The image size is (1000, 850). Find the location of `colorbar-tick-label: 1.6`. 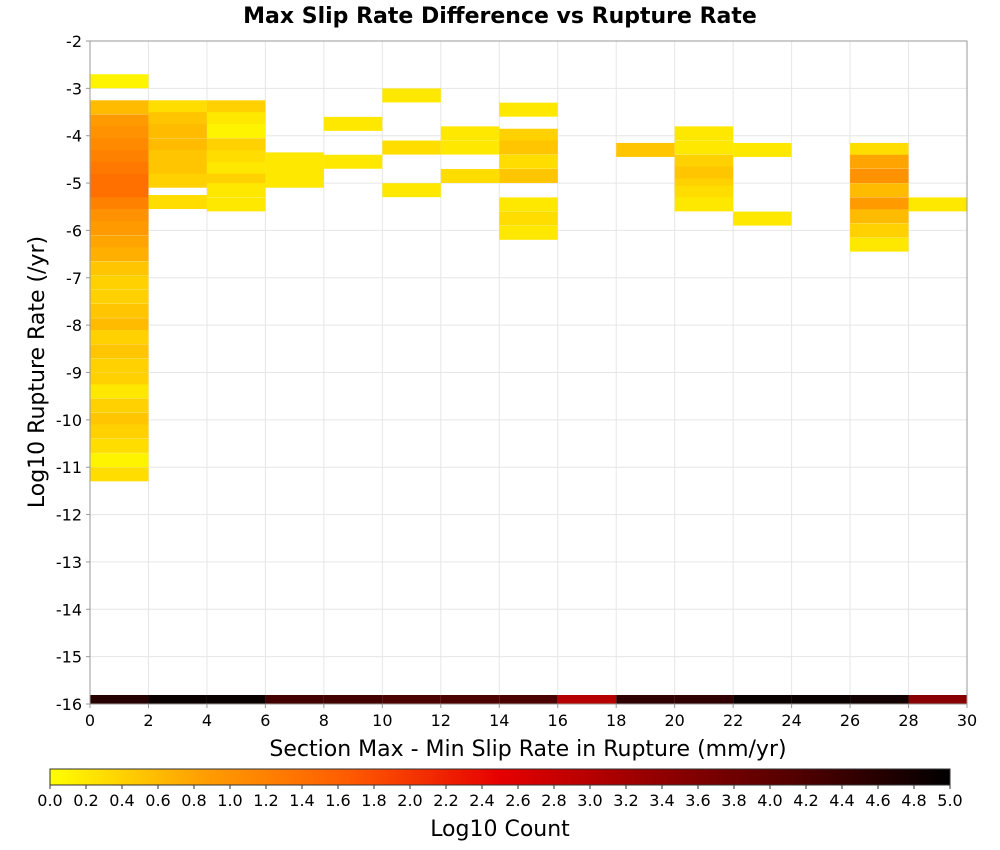

colorbar-tick-label: 1.6 is located at coordinates (337, 800).